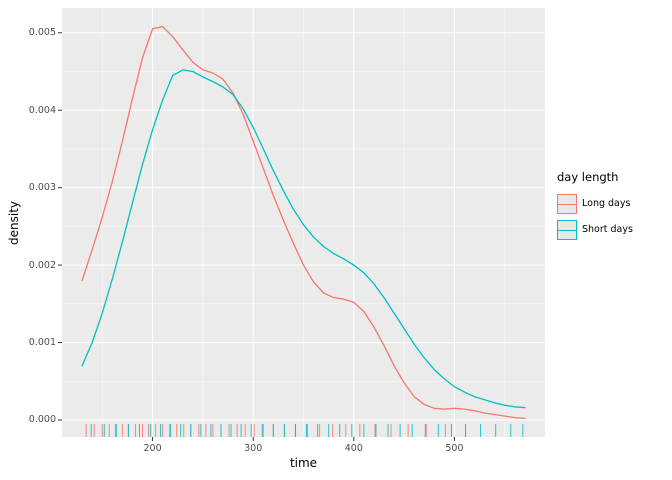  What do you see at coordinates (42, 33) in the screenshot?
I see `y-tick-label: 0.005` at bounding box center [42, 33].